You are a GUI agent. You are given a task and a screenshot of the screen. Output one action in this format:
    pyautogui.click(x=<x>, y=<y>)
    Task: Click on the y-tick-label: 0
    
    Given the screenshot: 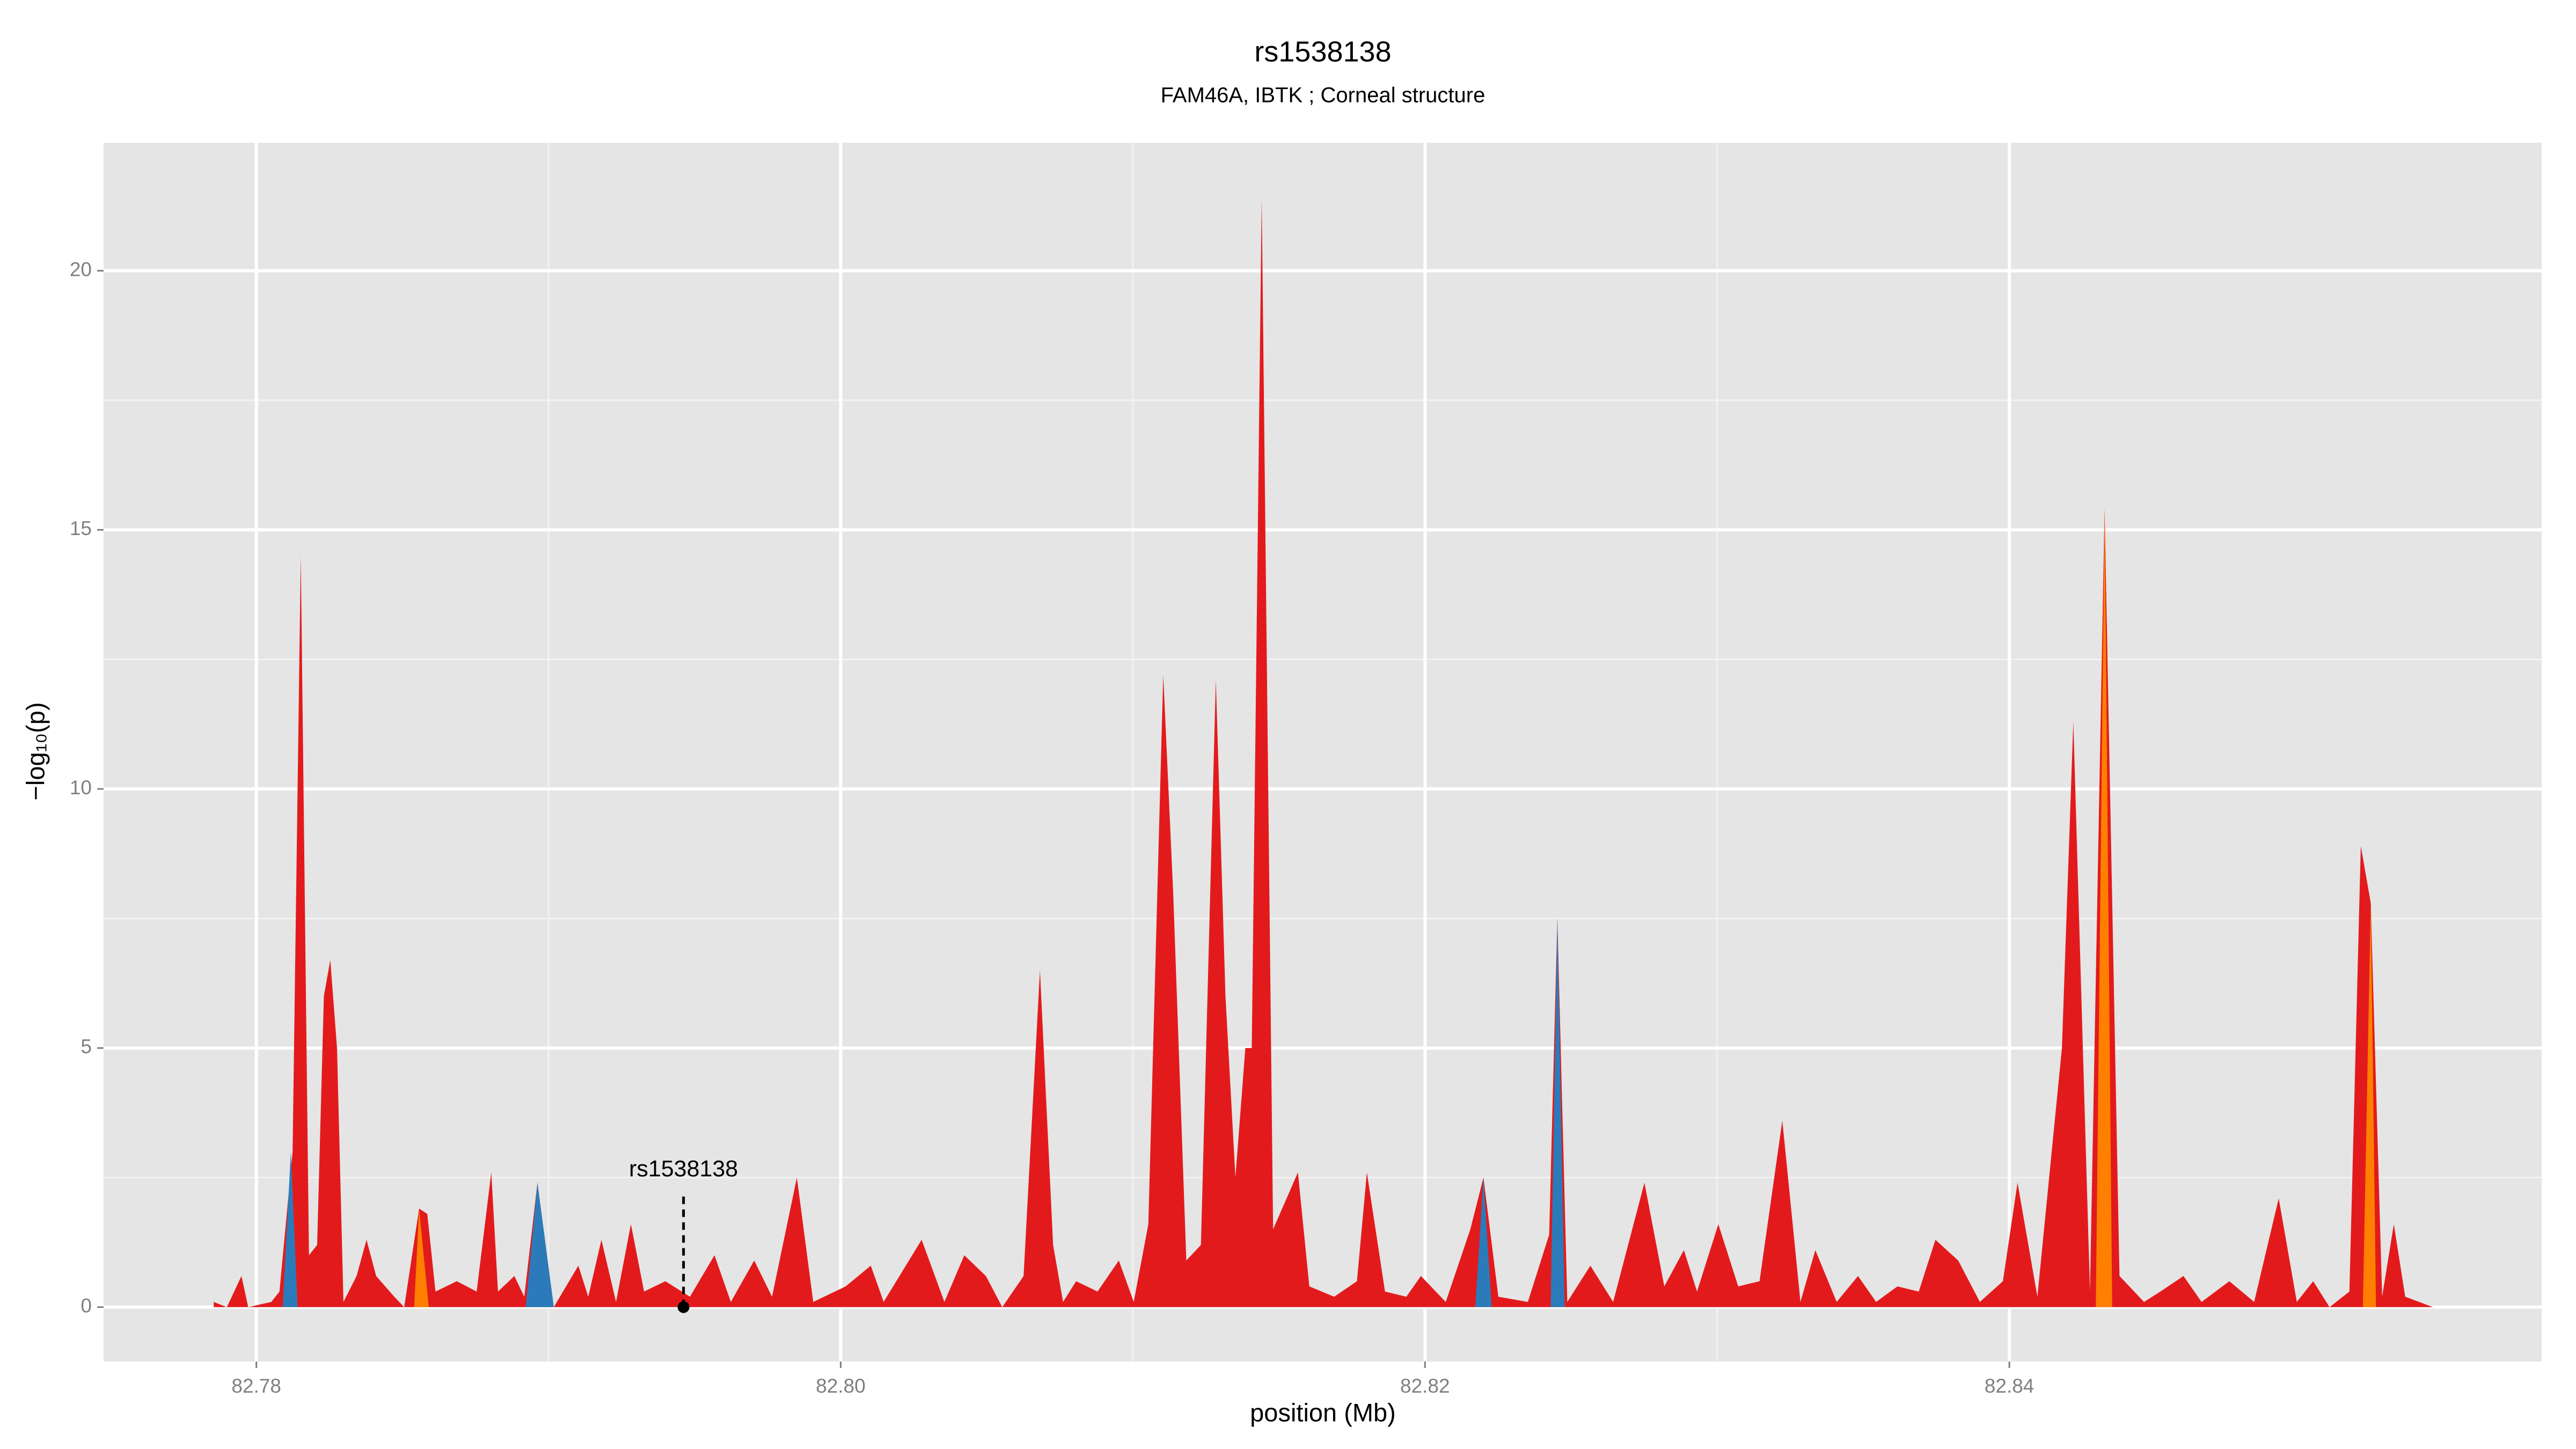 What is the action you would take?
    pyautogui.click(x=86, y=1305)
    